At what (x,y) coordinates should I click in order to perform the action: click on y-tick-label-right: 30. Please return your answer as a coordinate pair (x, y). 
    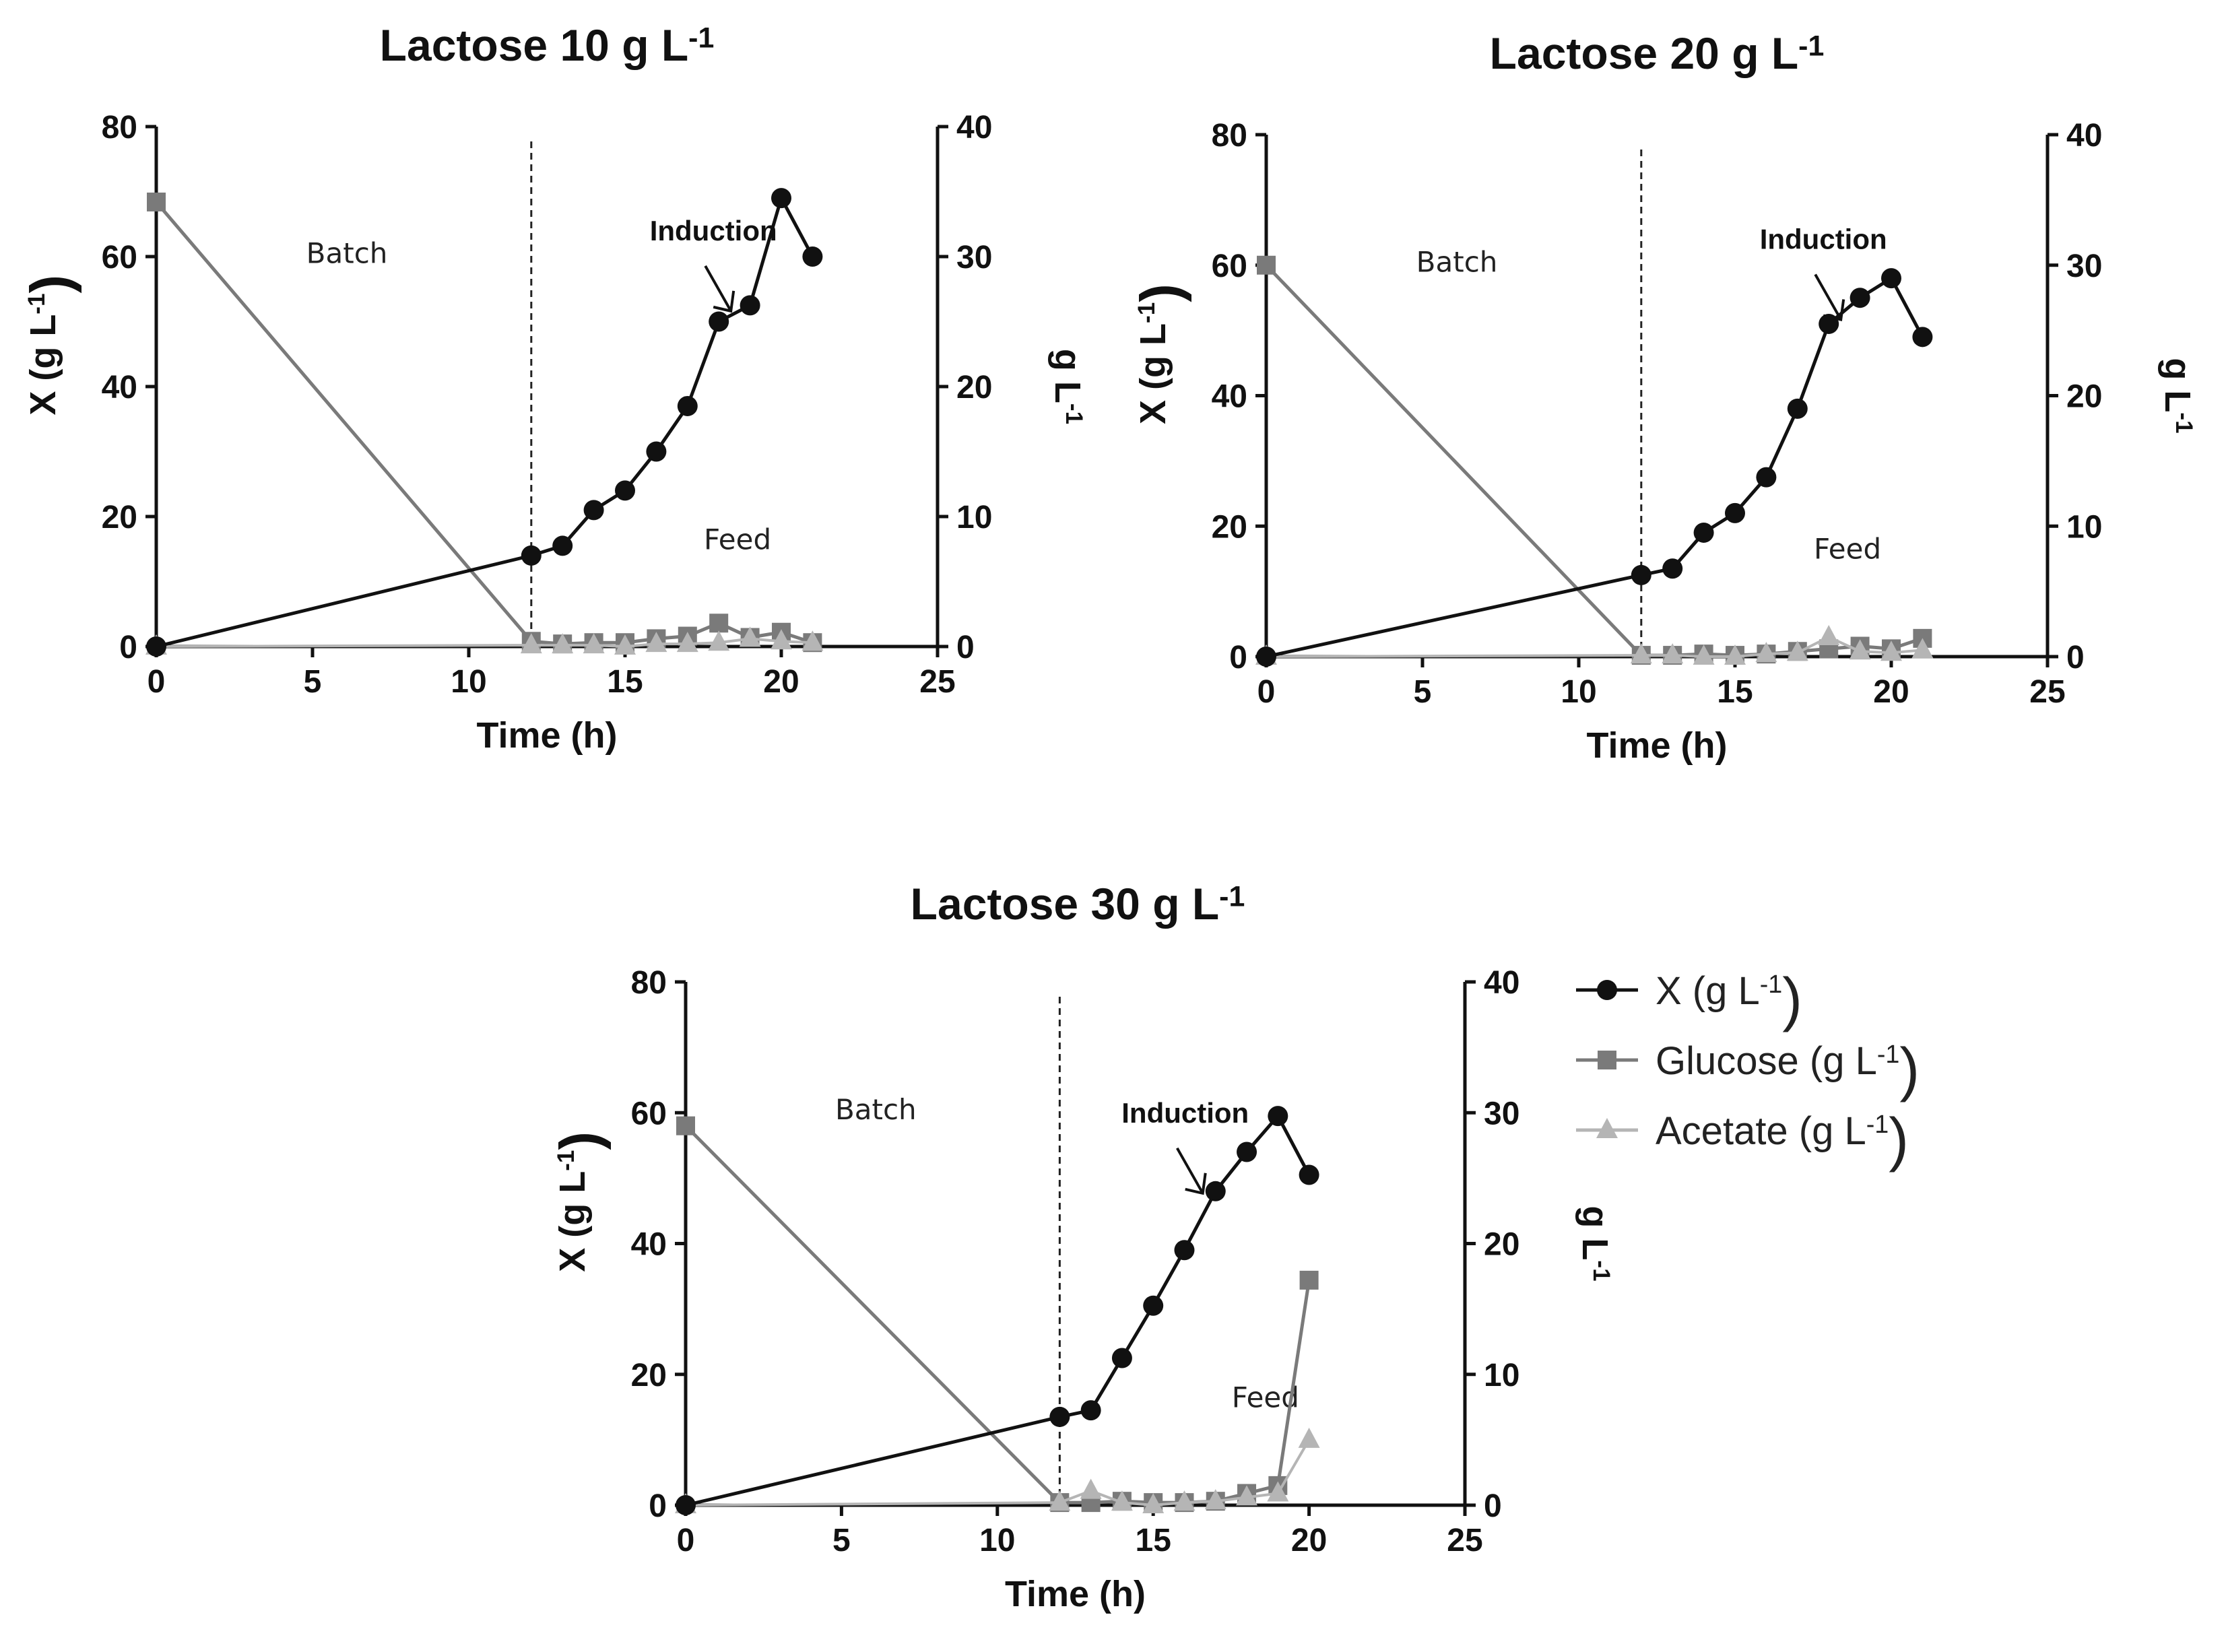
    Looking at the image, I should click on (2084, 266).